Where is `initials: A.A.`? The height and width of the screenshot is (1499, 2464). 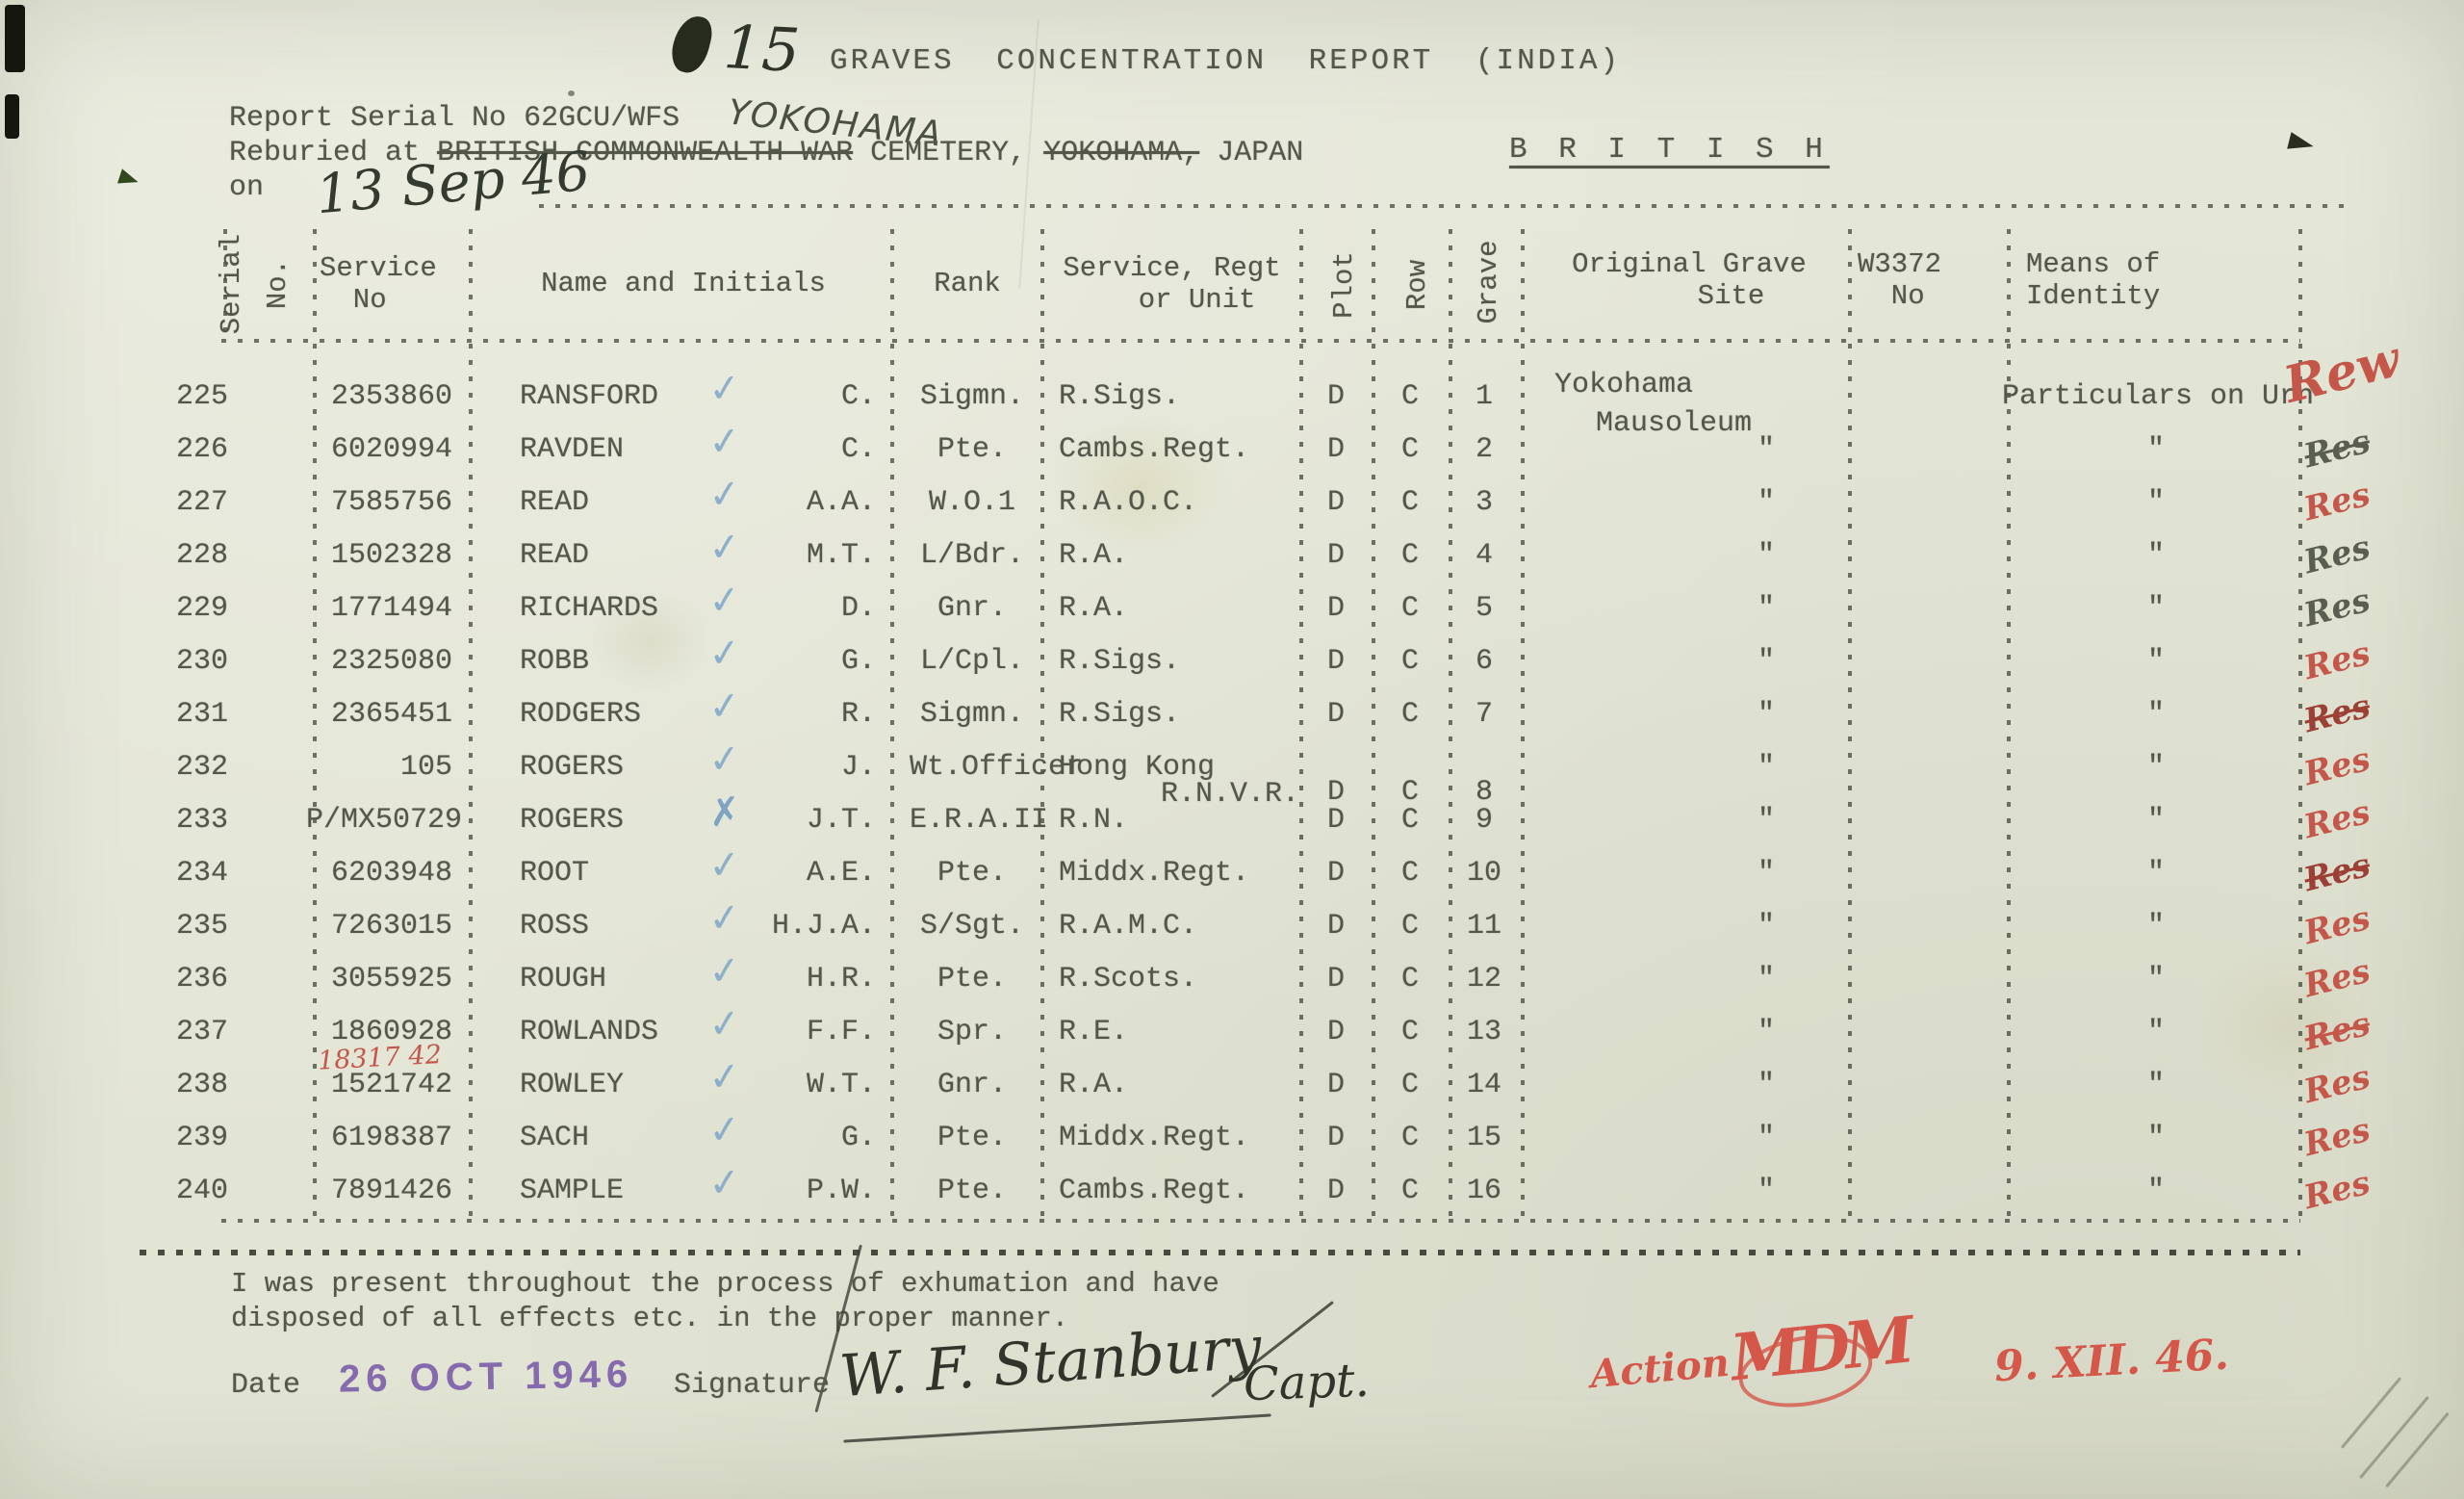
initials: A.A. is located at coordinates (841, 502).